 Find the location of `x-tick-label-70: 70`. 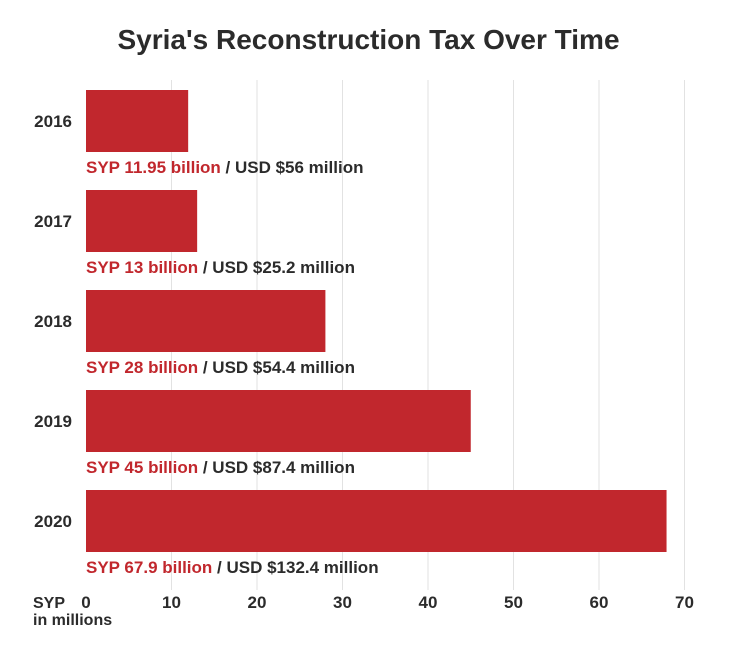

x-tick-label-70: 70 is located at coordinates (684, 602).